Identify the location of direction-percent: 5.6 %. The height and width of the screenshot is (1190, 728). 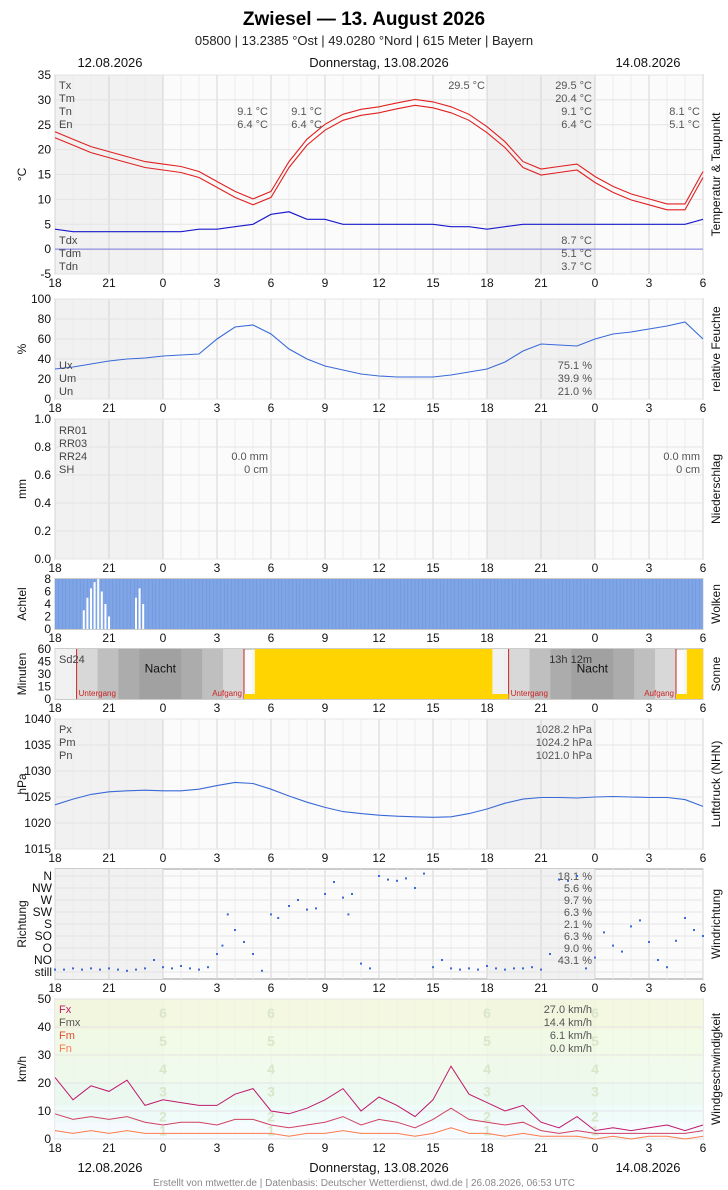
(578, 889).